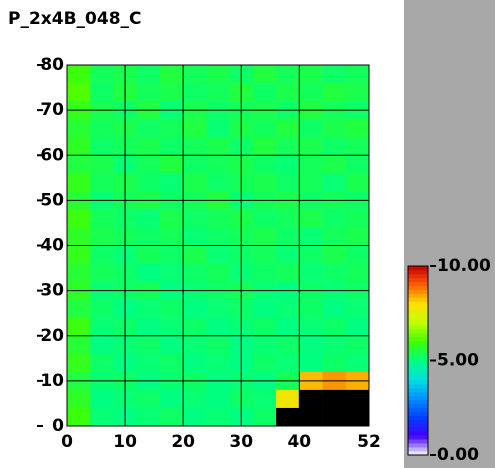 This screenshot has height=468, width=495. What do you see at coordinates (67, 442) in the screenshot?
I see `x-tick-label: 0` at bounding box center [67, 442].